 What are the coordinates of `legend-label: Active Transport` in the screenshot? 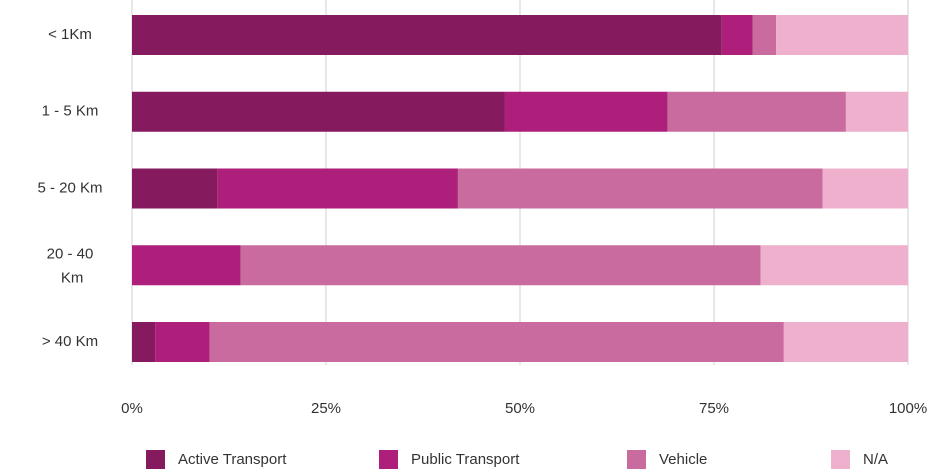 It's located at (232, 459).